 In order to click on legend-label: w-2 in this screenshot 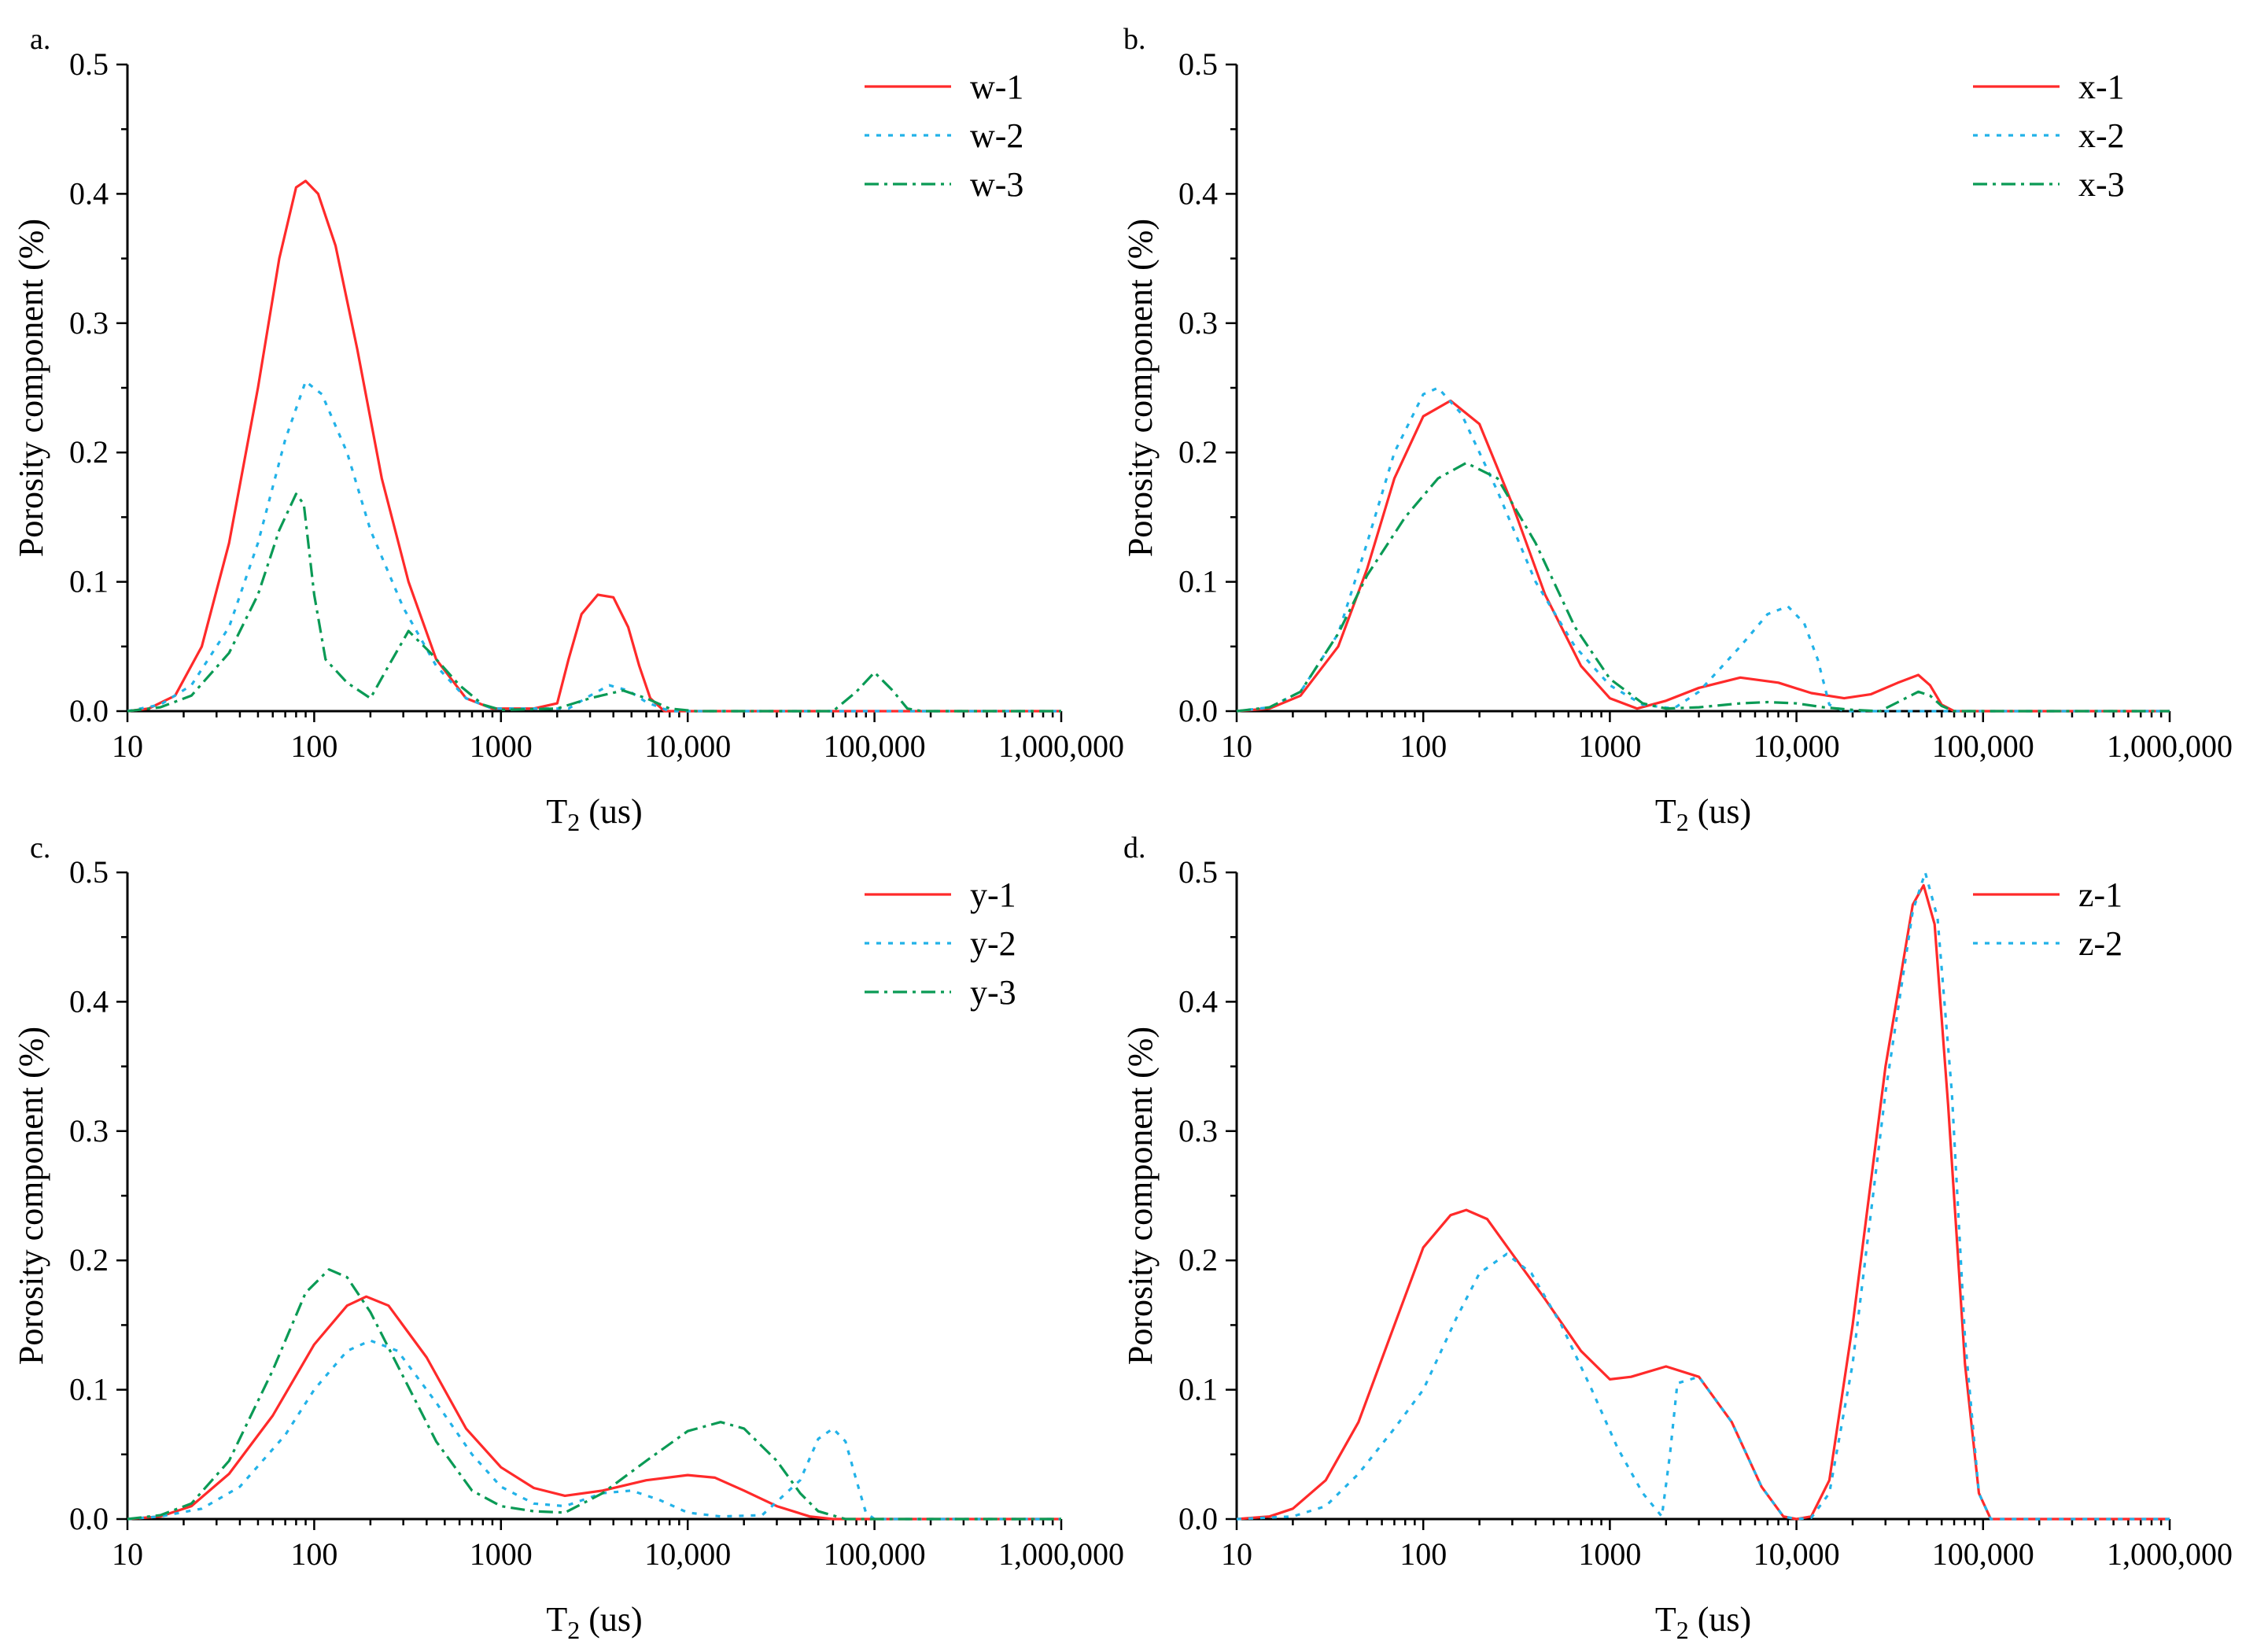, I will do `click(996, 135)`.